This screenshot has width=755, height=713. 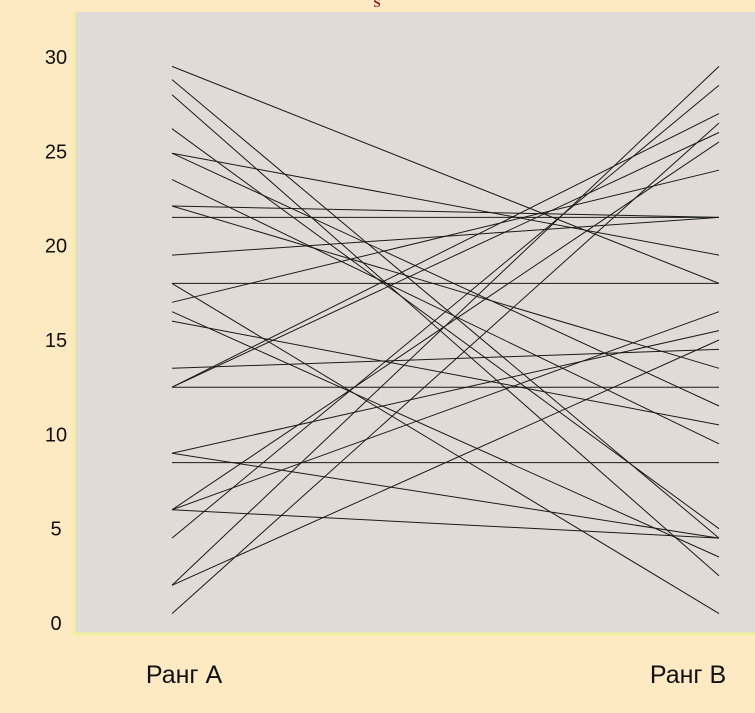 What do you see at coordinates (436, 675) in the screenshot?
I see `x-category-labels: Ранг А Ранг В` at bounding box center [436, 675].